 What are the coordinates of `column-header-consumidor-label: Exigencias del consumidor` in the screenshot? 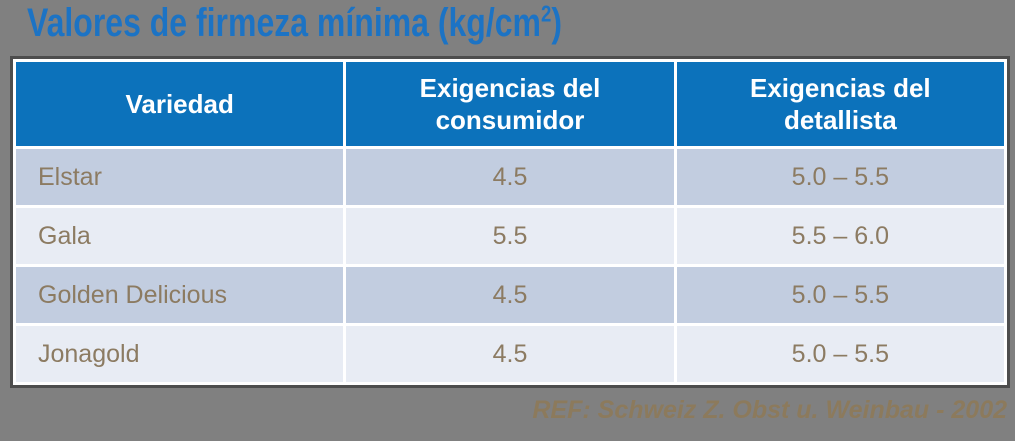 It's located at (510, 104).